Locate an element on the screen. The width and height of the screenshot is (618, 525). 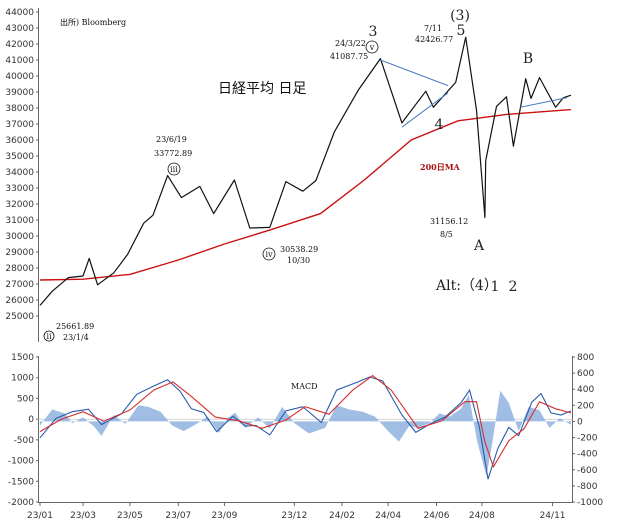
price-tick-label: 30000 is located at coordinates (19, 237).